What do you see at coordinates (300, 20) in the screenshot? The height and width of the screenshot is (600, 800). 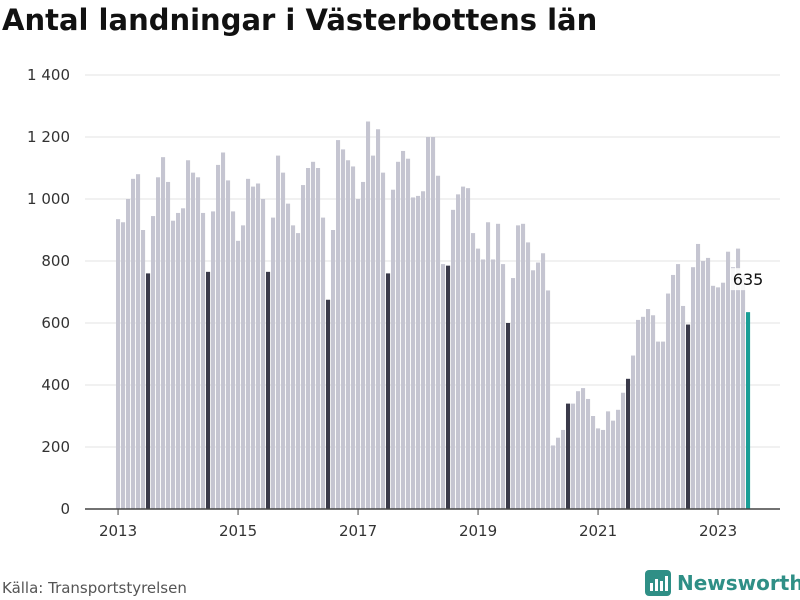 I see `chart-title: Antal landningar i Västerbottens län` at bounding box center [300, 20].